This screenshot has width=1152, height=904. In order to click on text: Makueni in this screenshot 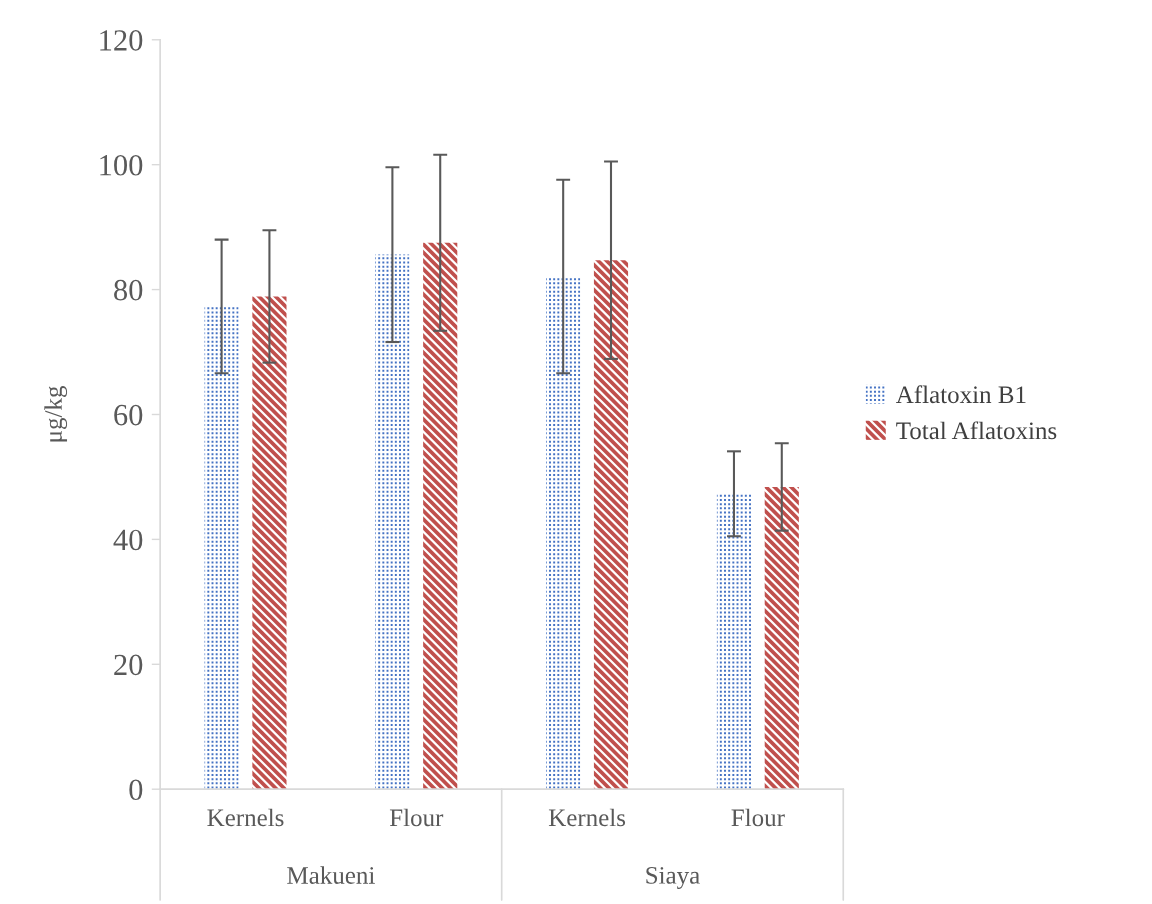, I will do `click(331, 875)`.